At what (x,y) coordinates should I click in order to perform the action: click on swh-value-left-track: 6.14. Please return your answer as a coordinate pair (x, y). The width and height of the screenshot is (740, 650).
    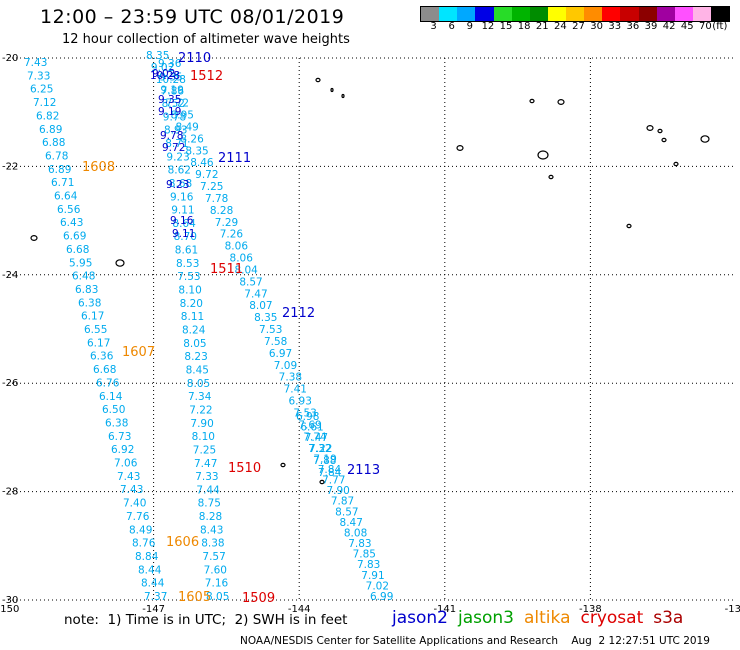
    Looking at the image, I should click on (111, 397).